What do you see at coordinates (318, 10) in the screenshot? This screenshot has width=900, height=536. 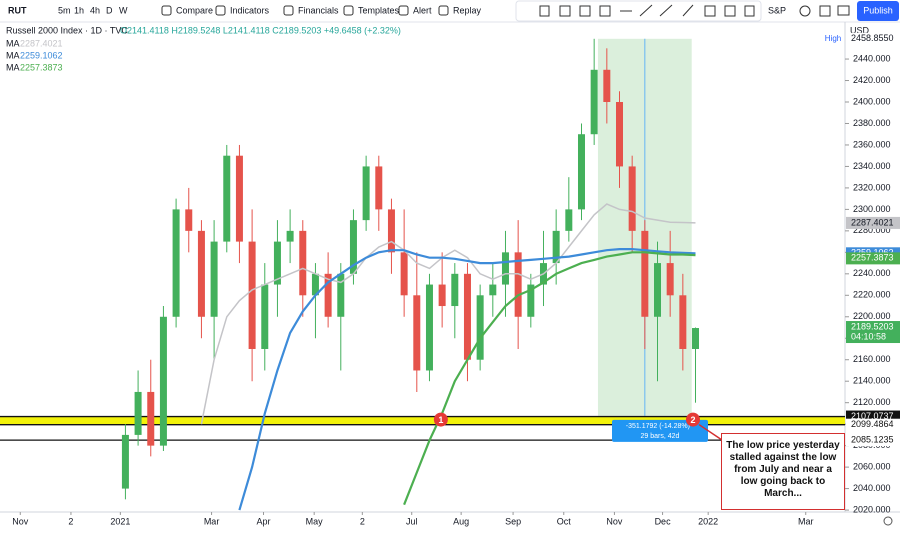 I see `toolbar-button: Financials` at bounding box center [318, 10].